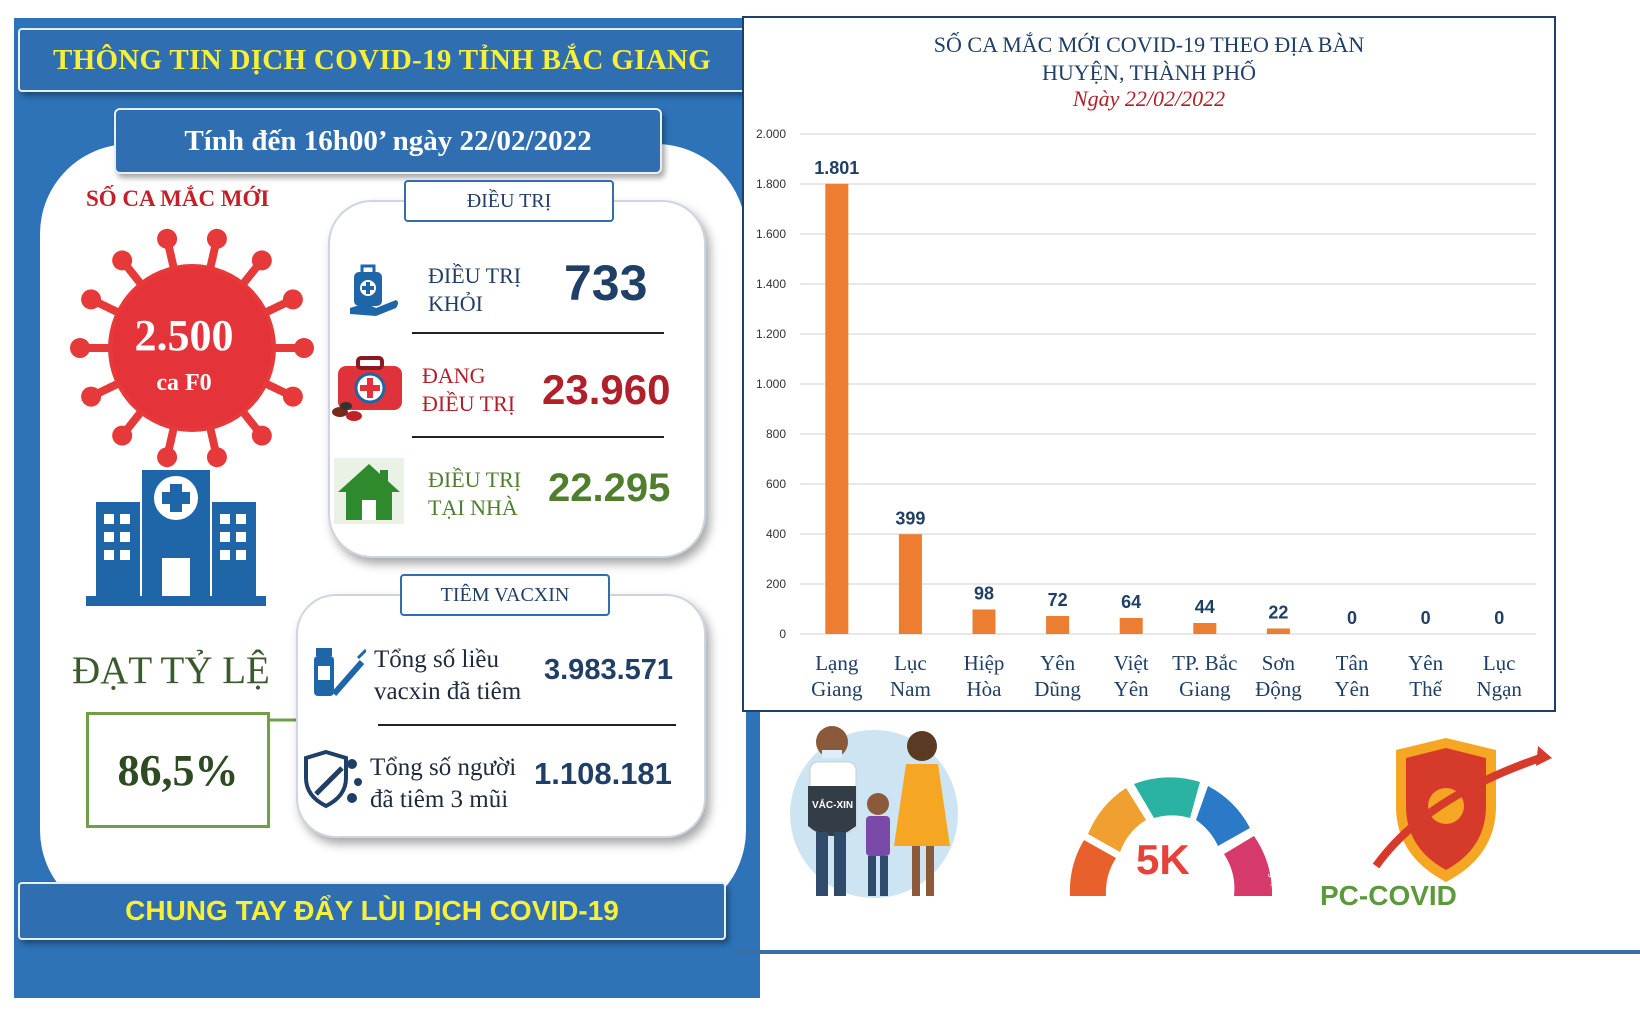 This screenshot has width=1640, height=1018. What do you see at coordinates (771, 334) in the screenshot?
I see `y-tick-label: 1.200` at bounding box center [771, 334].